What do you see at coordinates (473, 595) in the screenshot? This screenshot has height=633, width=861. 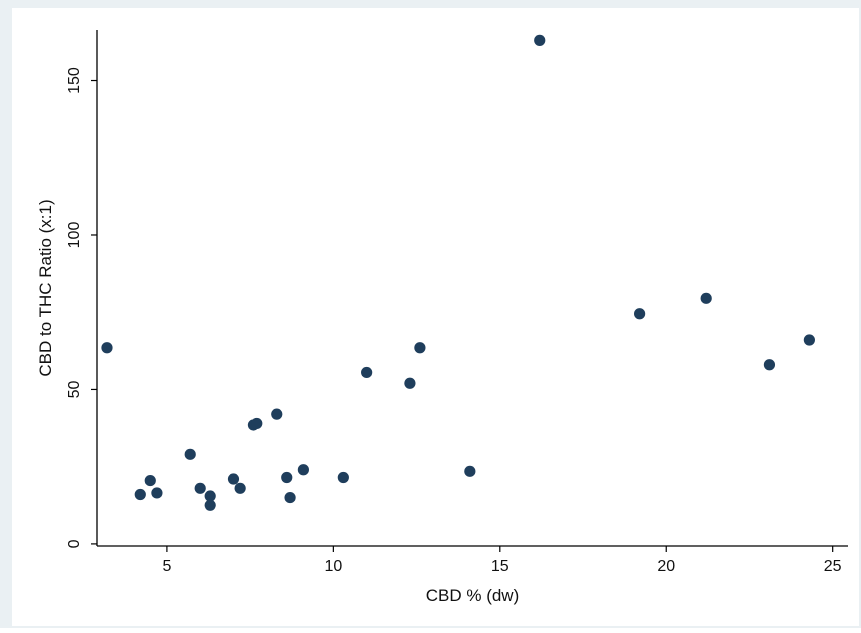 I see `x-axis-title: CBD % (dw)` at bounding box center [473, 595].